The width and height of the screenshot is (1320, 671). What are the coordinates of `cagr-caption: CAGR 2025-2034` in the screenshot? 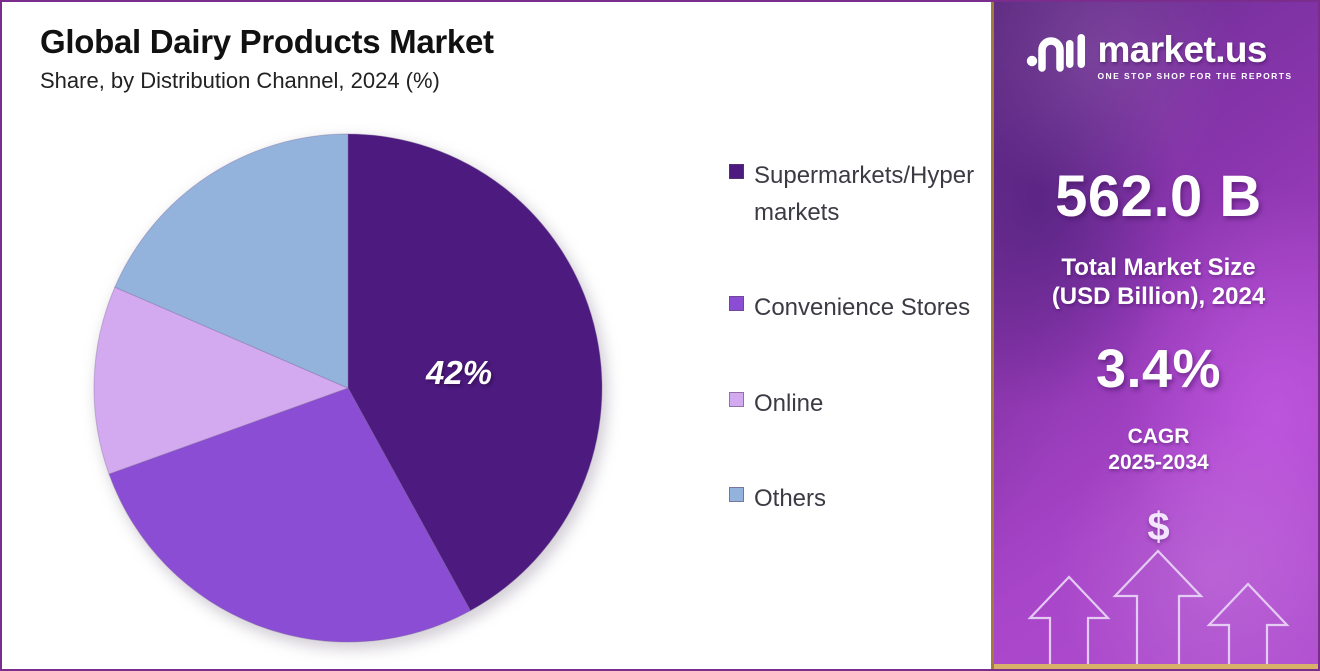 It's located at (1156, 450).